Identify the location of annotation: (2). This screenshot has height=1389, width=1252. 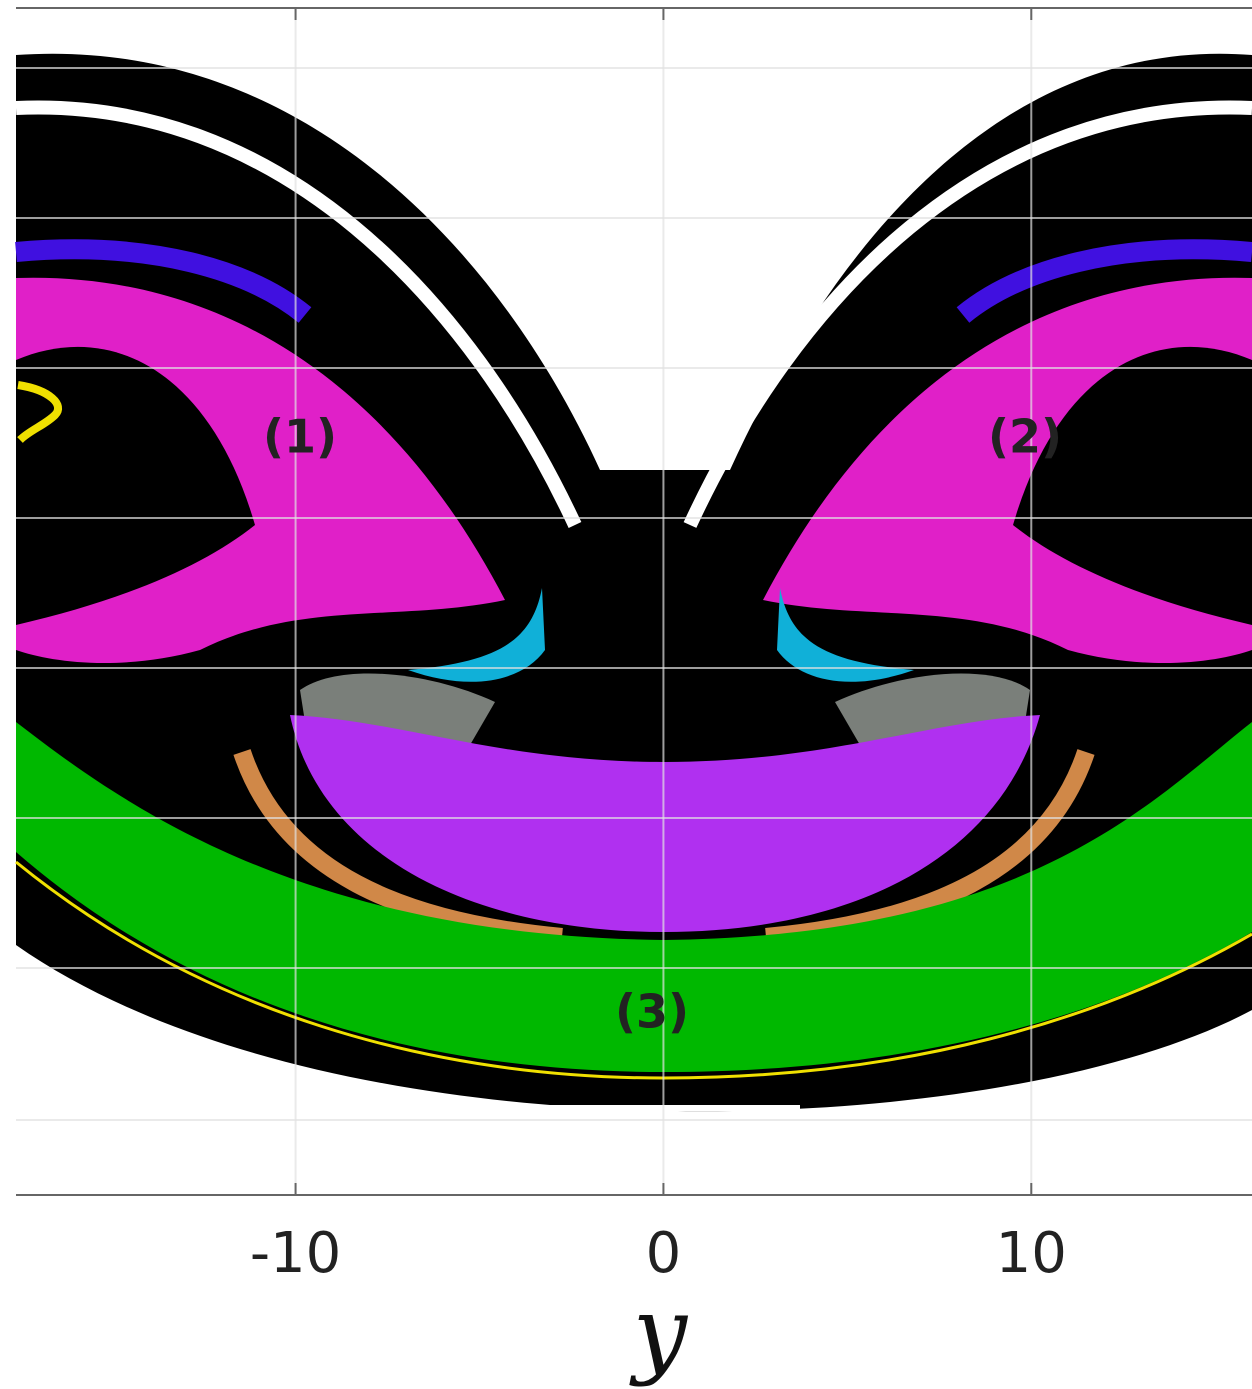
(1025, 437).